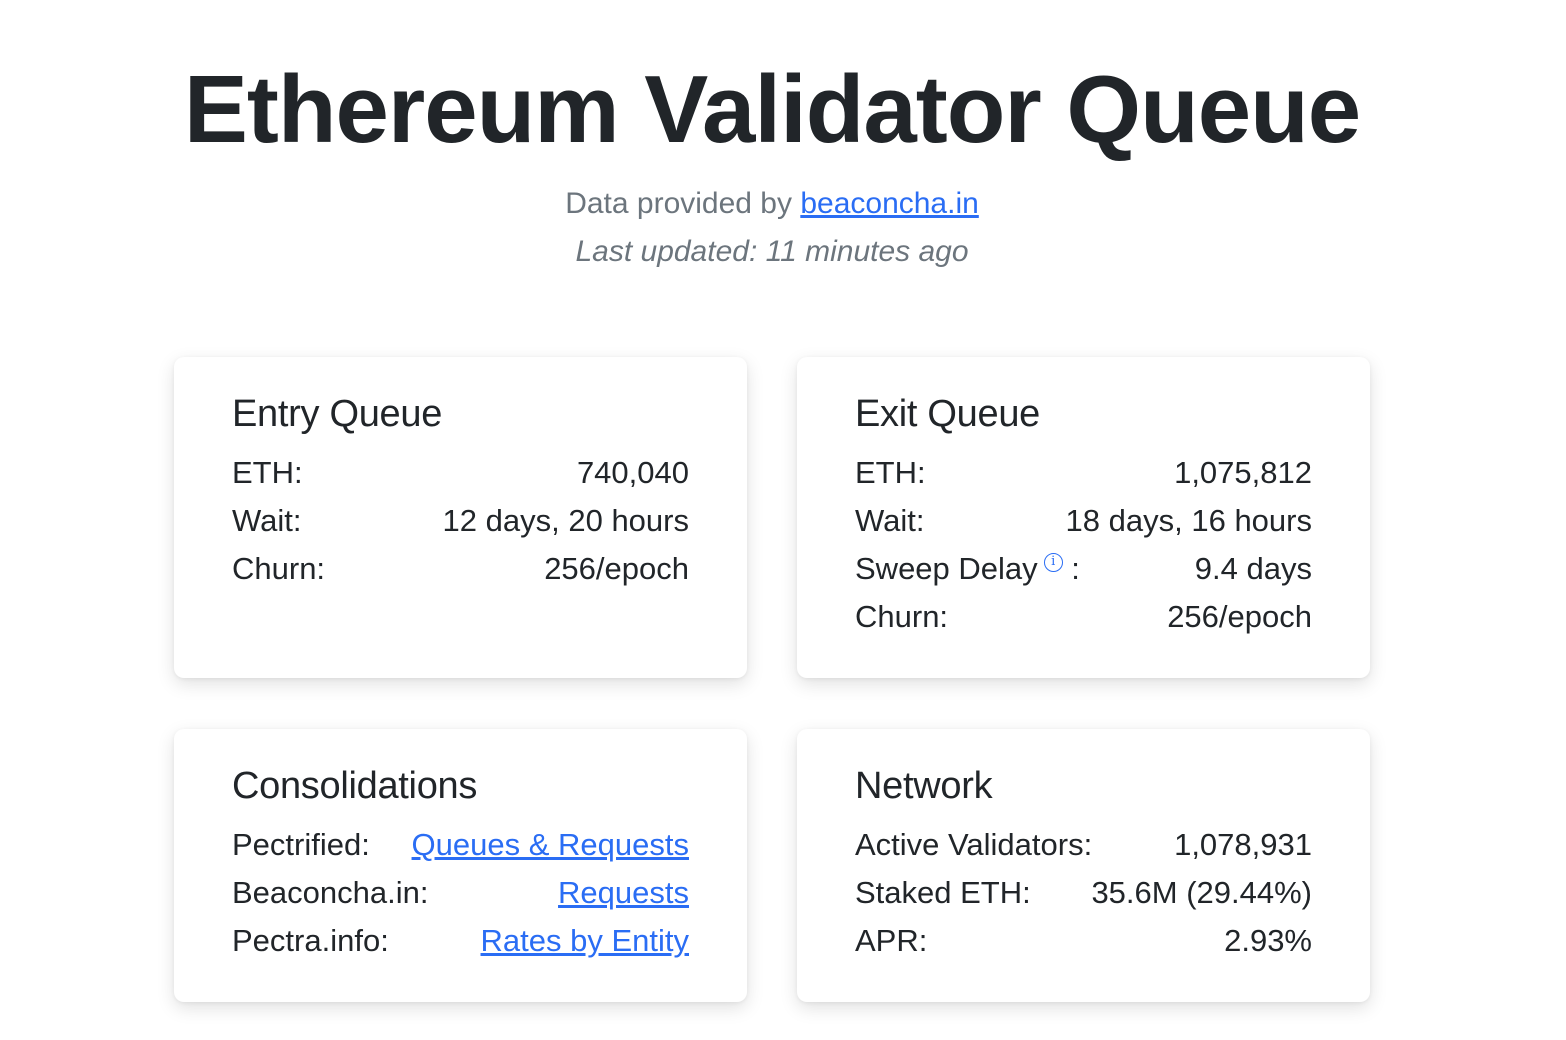  Describe the element at coordinates (683, 203) in the screenshot. I see `data-source-prefix: Data provided by` at that location.